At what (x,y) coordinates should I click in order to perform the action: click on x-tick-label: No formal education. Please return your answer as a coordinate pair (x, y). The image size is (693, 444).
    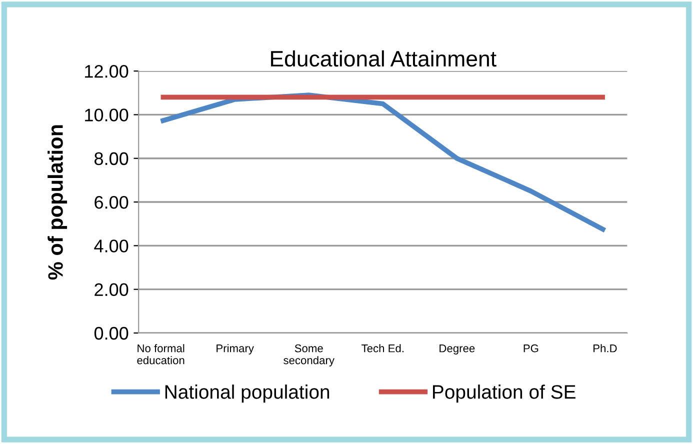
    Looking at the image, I should click on (160, 354).